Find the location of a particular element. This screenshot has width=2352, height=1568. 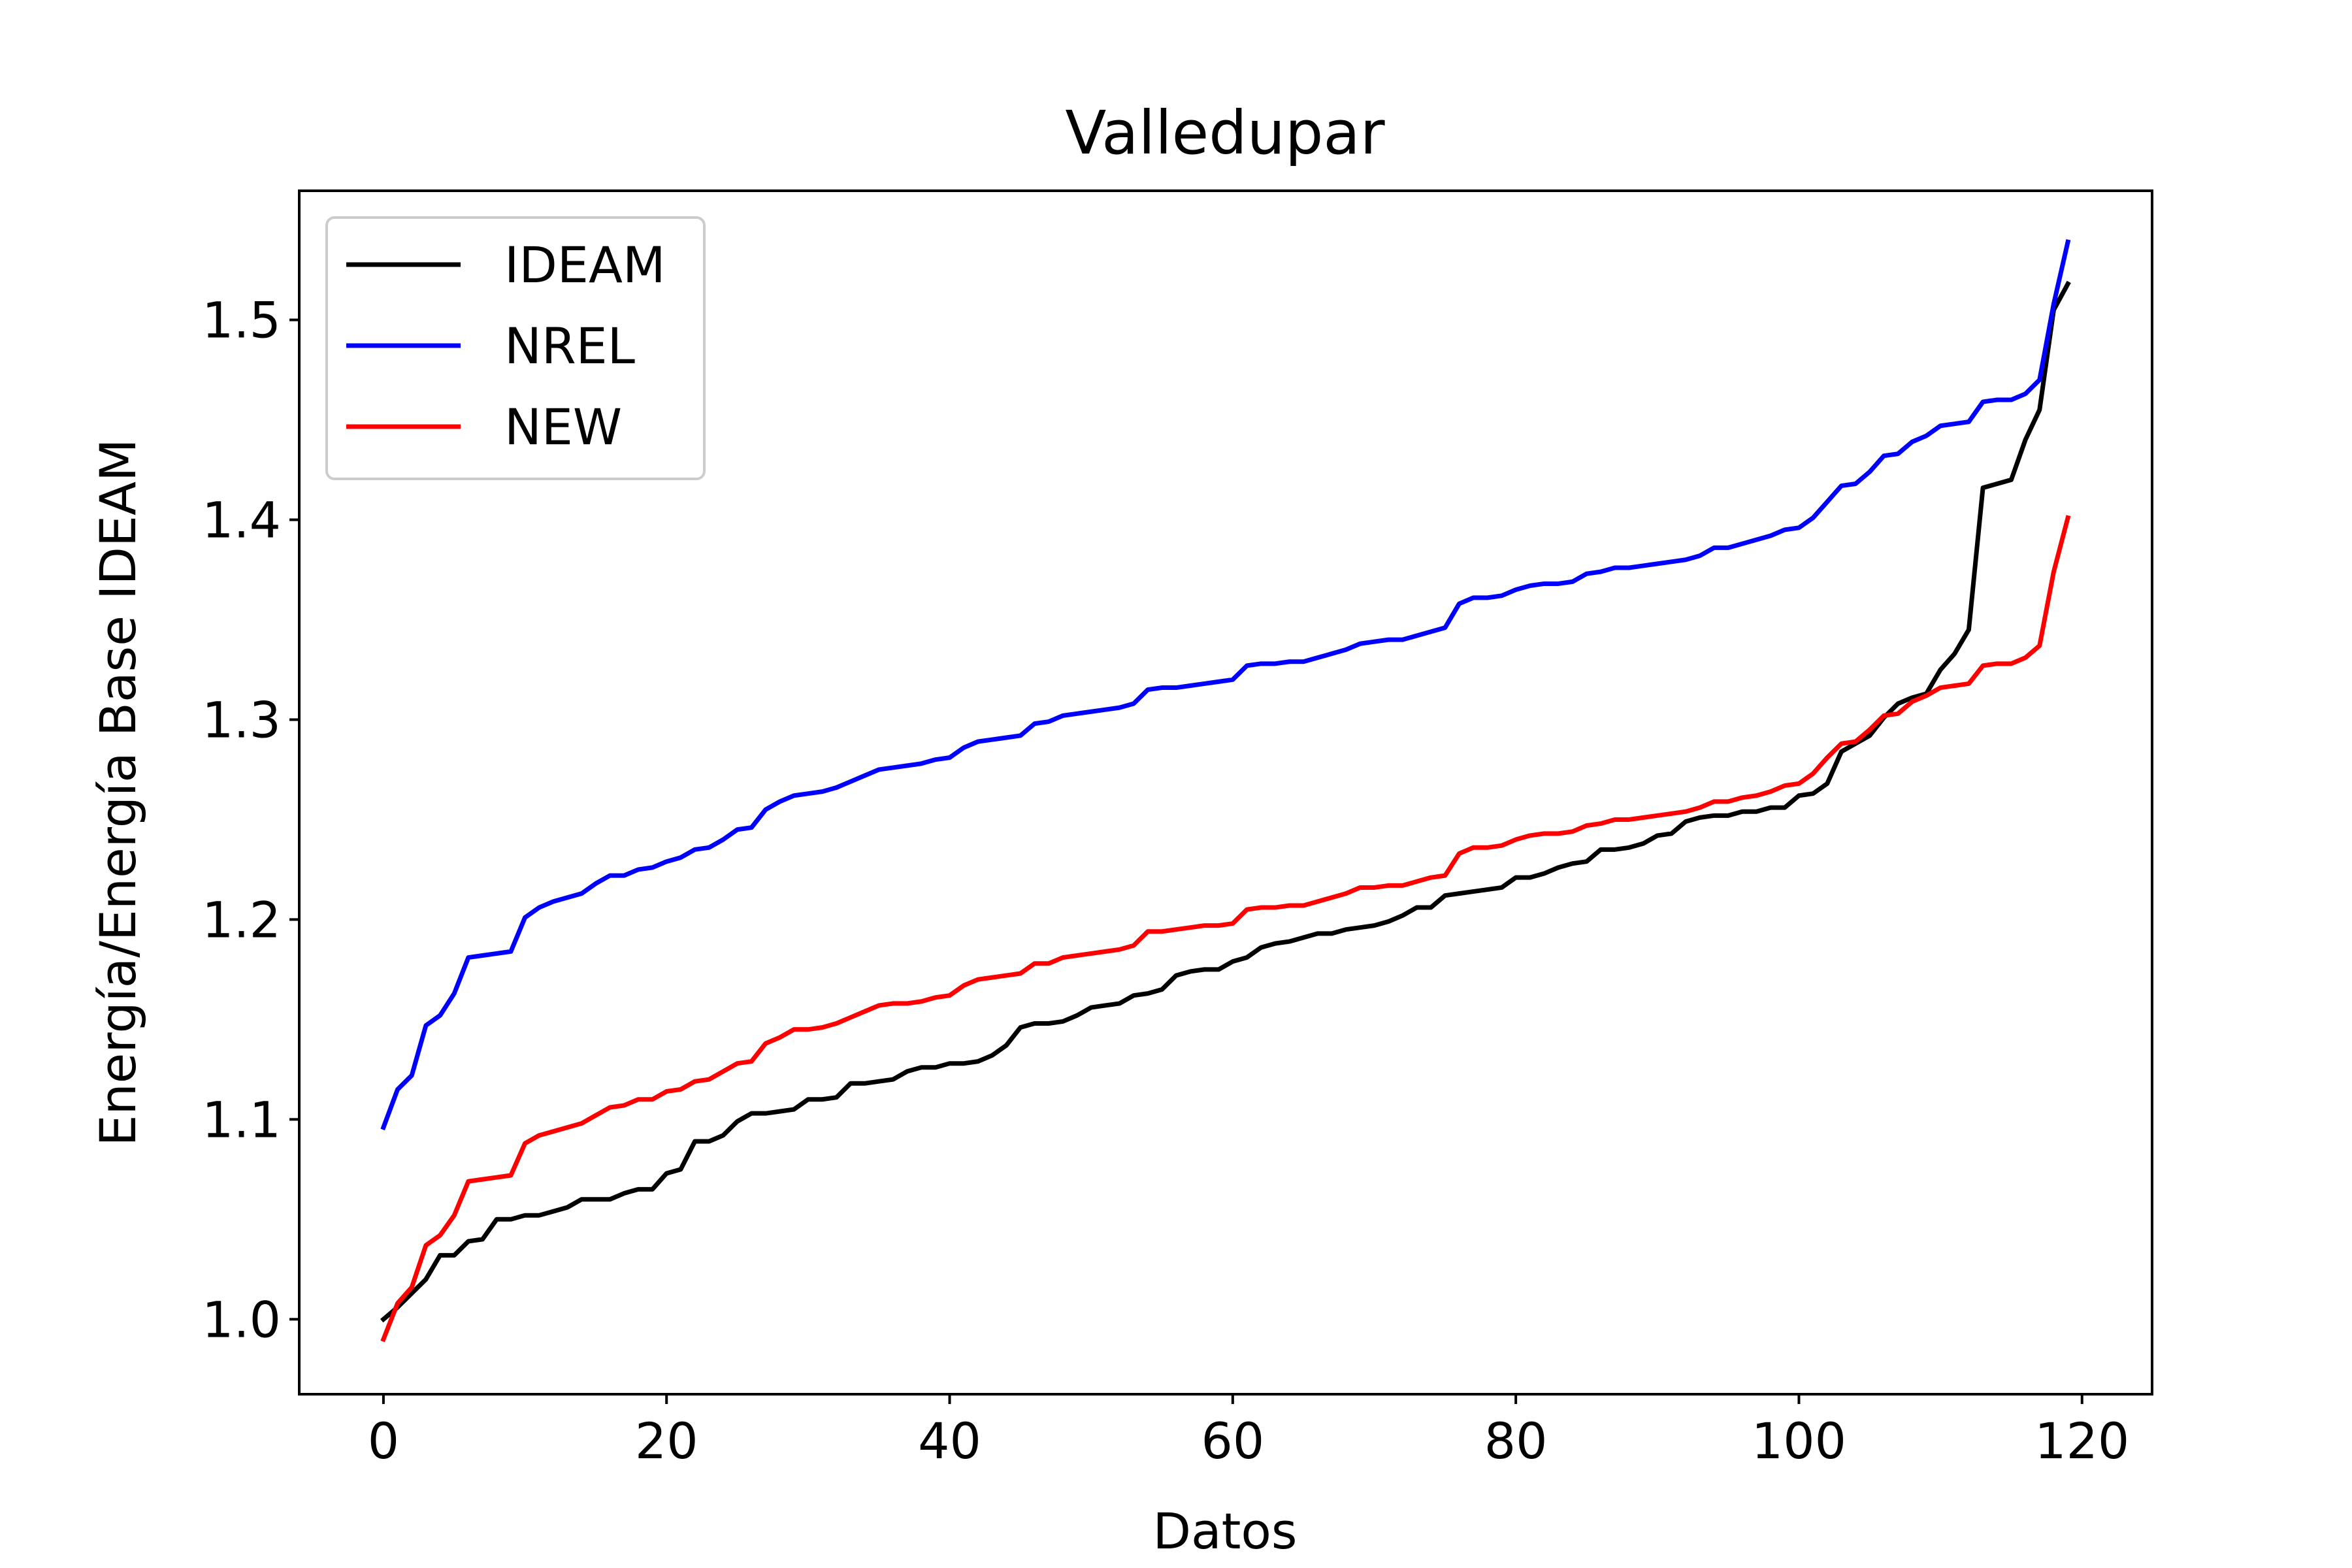

y-axis-label: Energía/Energía Base IDEAM is located at coordinates (118, 792).